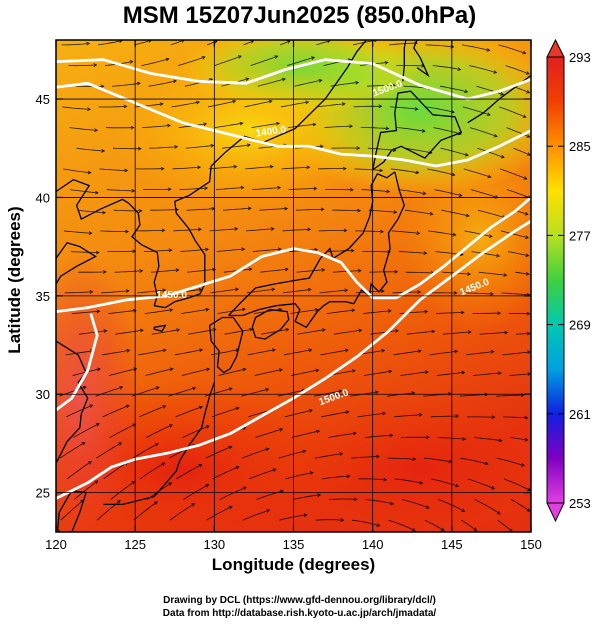 The image size is (599, 625). Describe the element at coordinates (72, 402) in the screenshot. I see `coastline-china-coast-south` at that location.